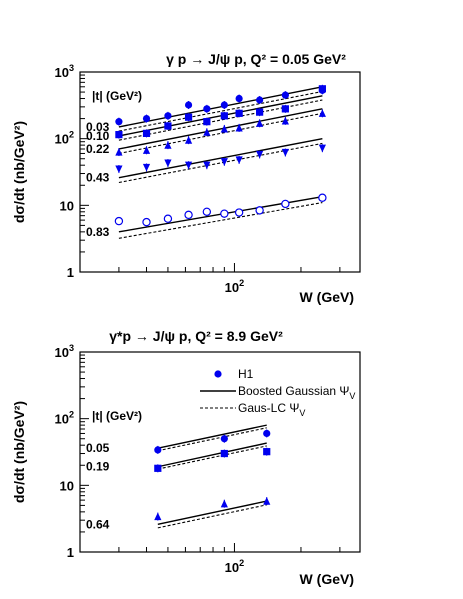 The height and width of the screenshot is (599, 463). I want to click on series-0.64: 0.64, so click(178, 514).